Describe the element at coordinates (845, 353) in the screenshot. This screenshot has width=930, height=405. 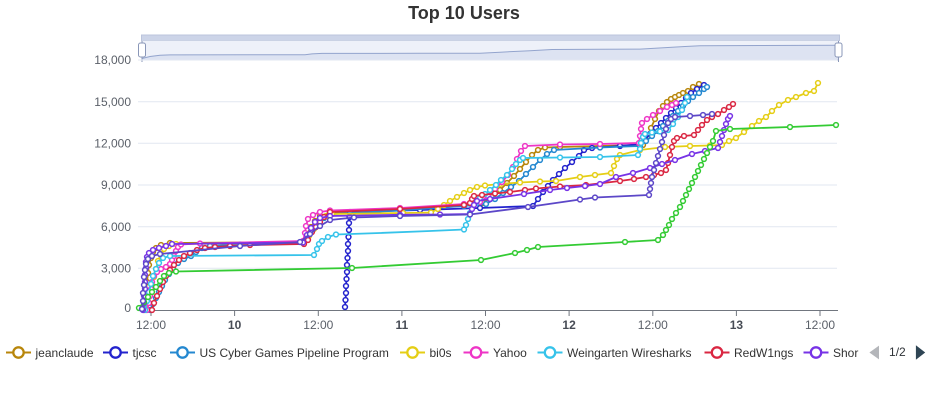
I see `svg-text: Shor` at that location.